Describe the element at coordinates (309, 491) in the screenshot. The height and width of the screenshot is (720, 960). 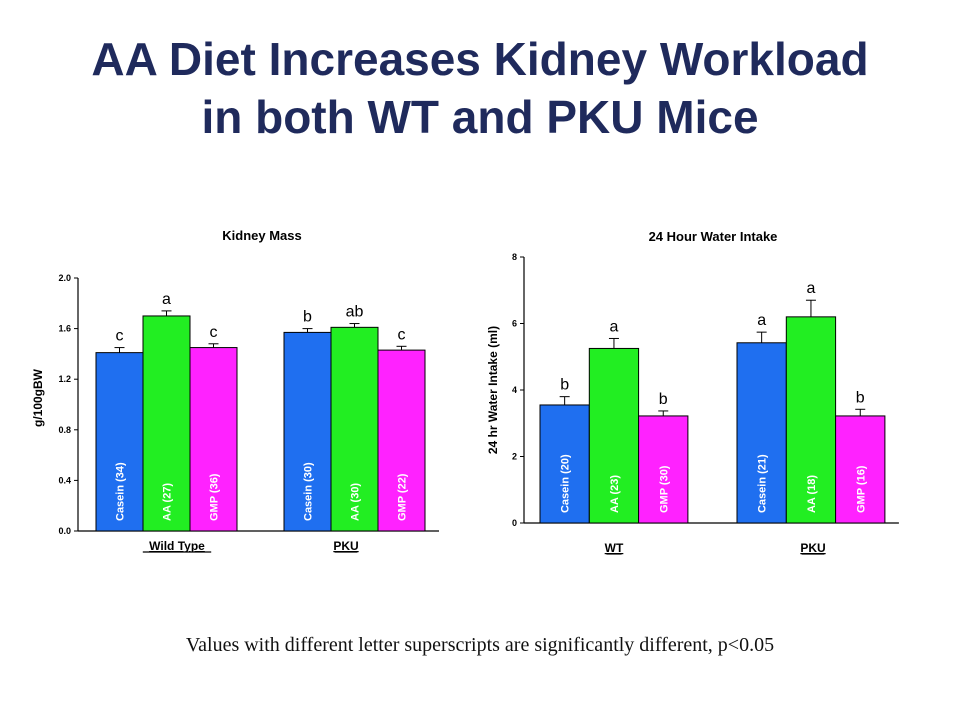
I see `bar-label: Casein (30)` at that location.